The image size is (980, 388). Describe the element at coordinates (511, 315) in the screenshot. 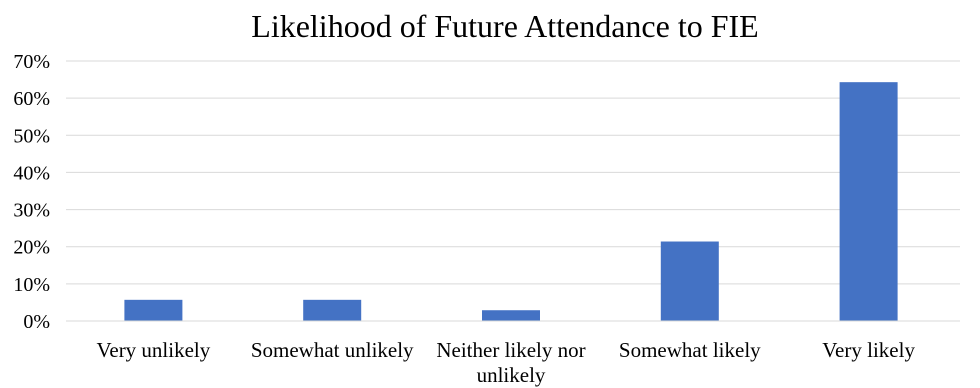

I see `bar-neither-likely-nor-unlikely` at that location.